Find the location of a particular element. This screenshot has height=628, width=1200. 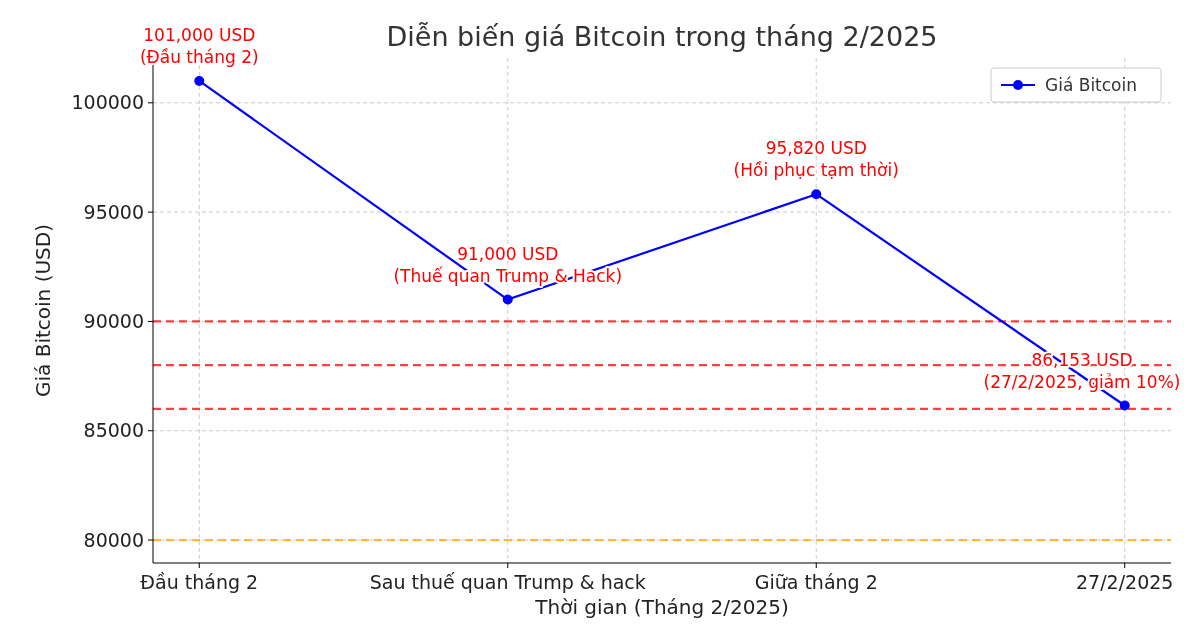

y-tick-label: 90000 is located at coordinates (113, 321).